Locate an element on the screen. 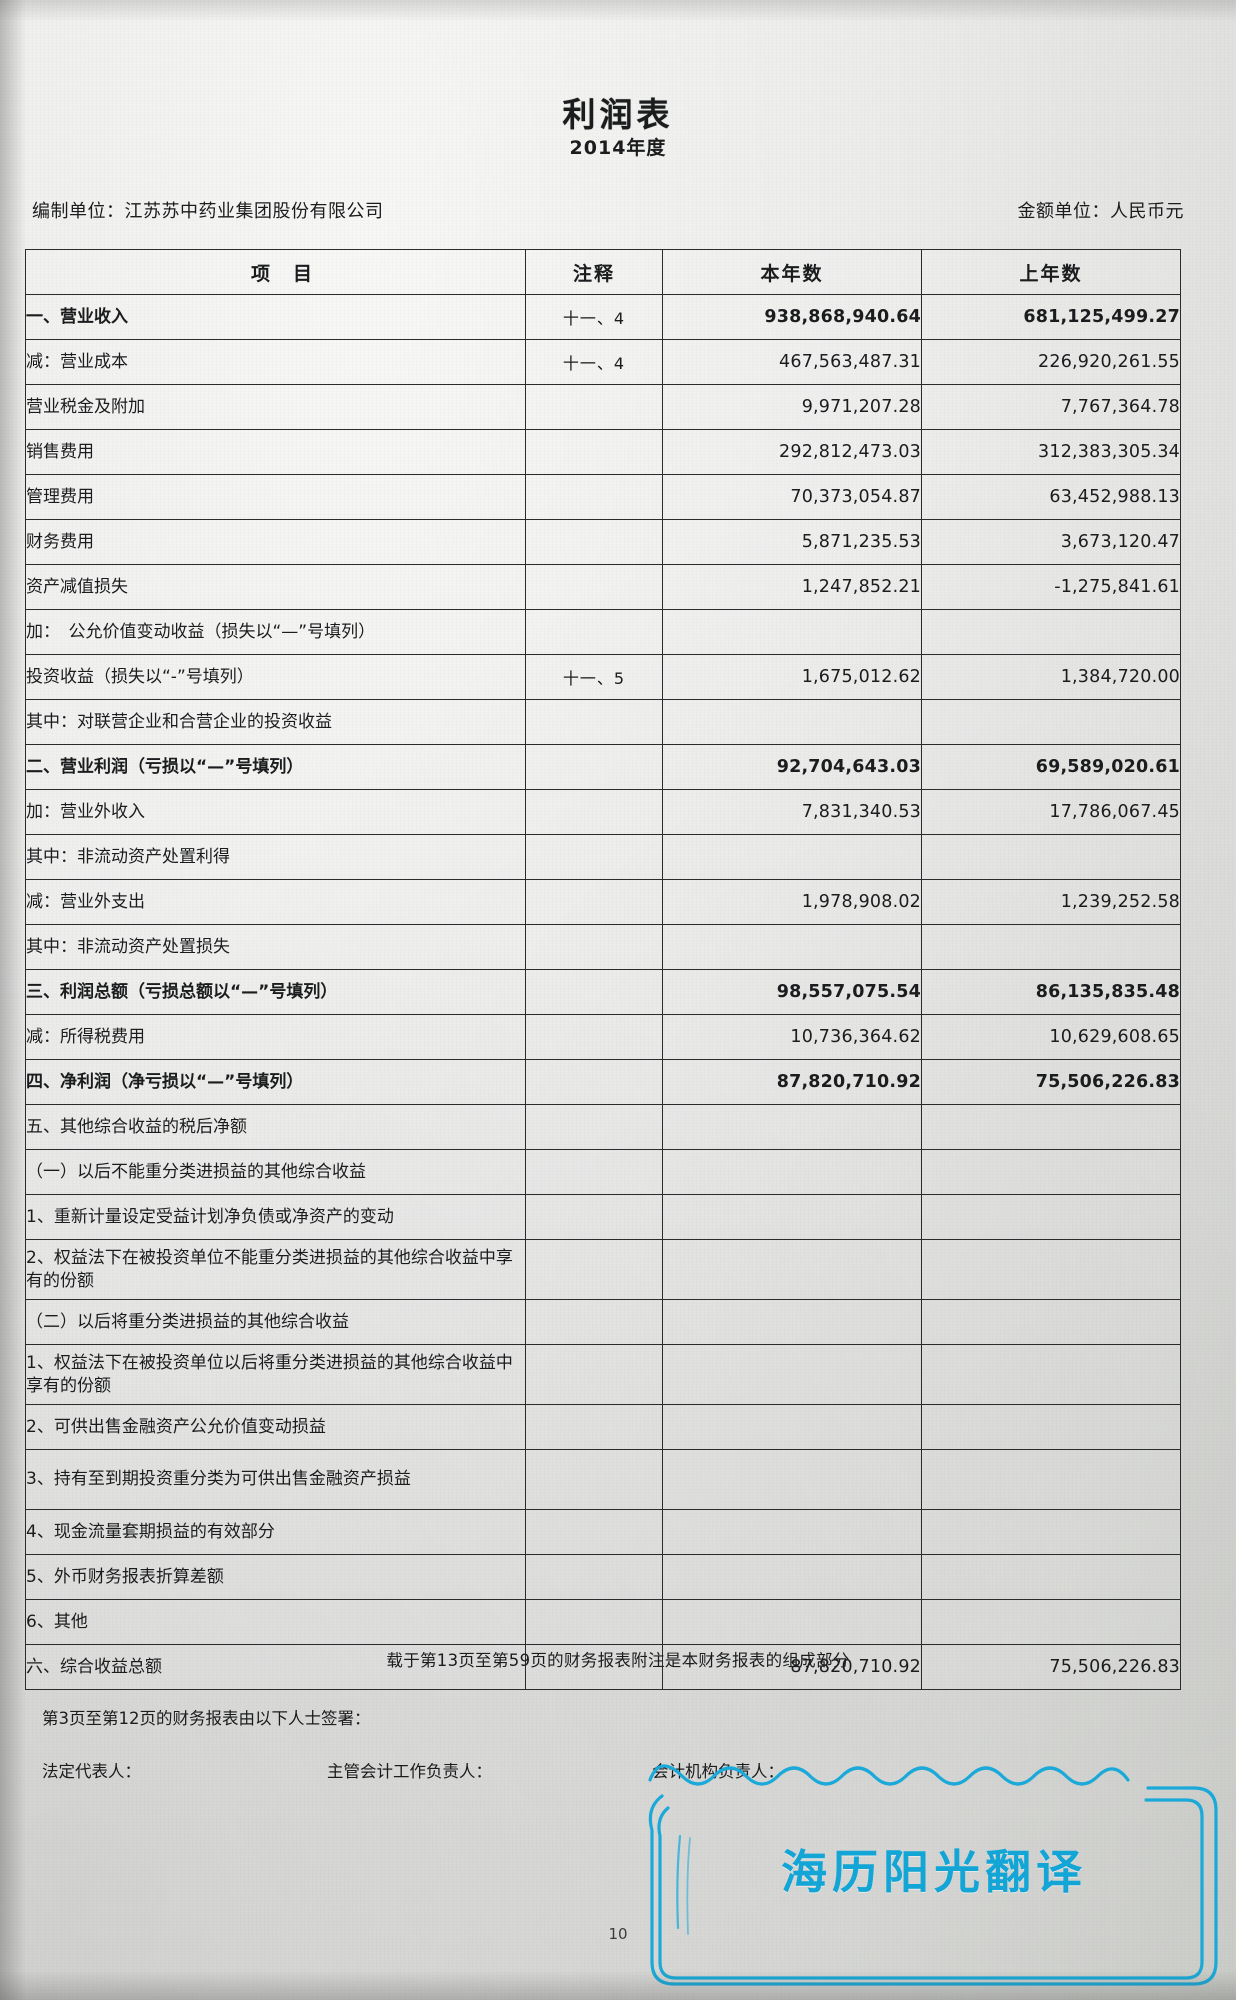 The height and width of the screenshot is (2000, 1236). row-previous-year-amount: 312,383,305.34 is located at coordinates (1051, 452).